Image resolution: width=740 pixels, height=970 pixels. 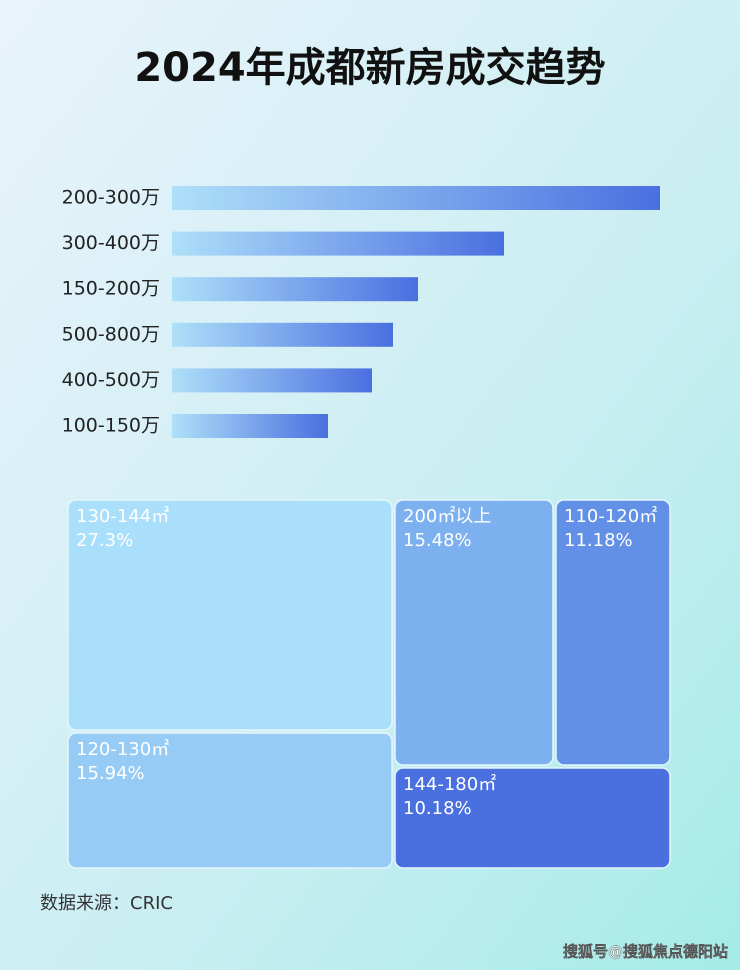 I want to click on source: 数据来源：CRIC, so click(x=106, y=903).